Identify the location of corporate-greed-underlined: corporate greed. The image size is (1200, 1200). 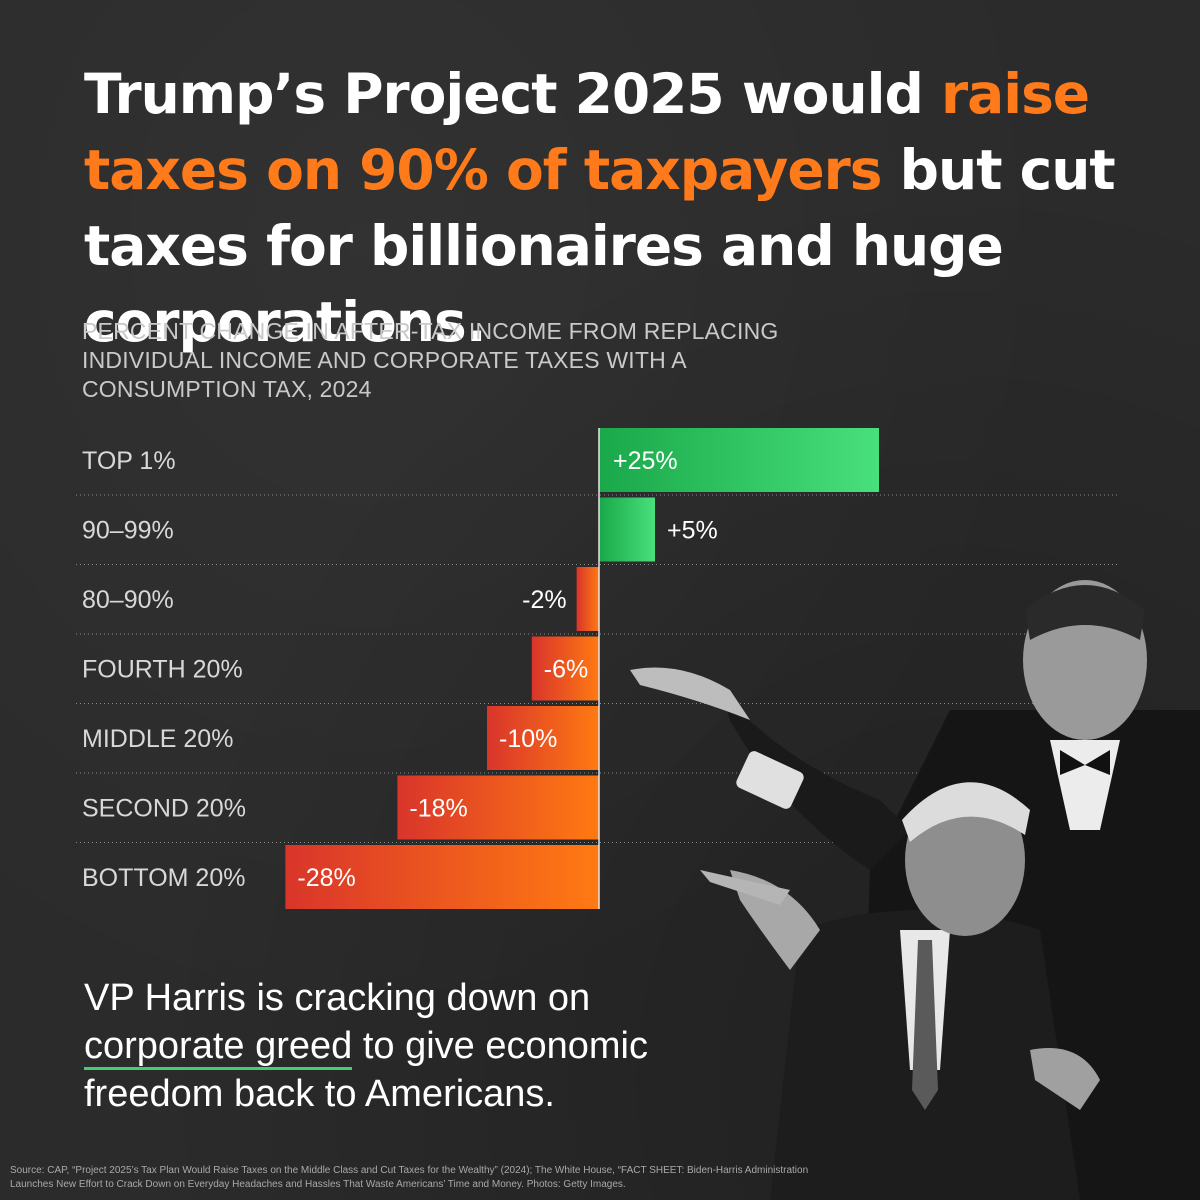
(218, 1047).